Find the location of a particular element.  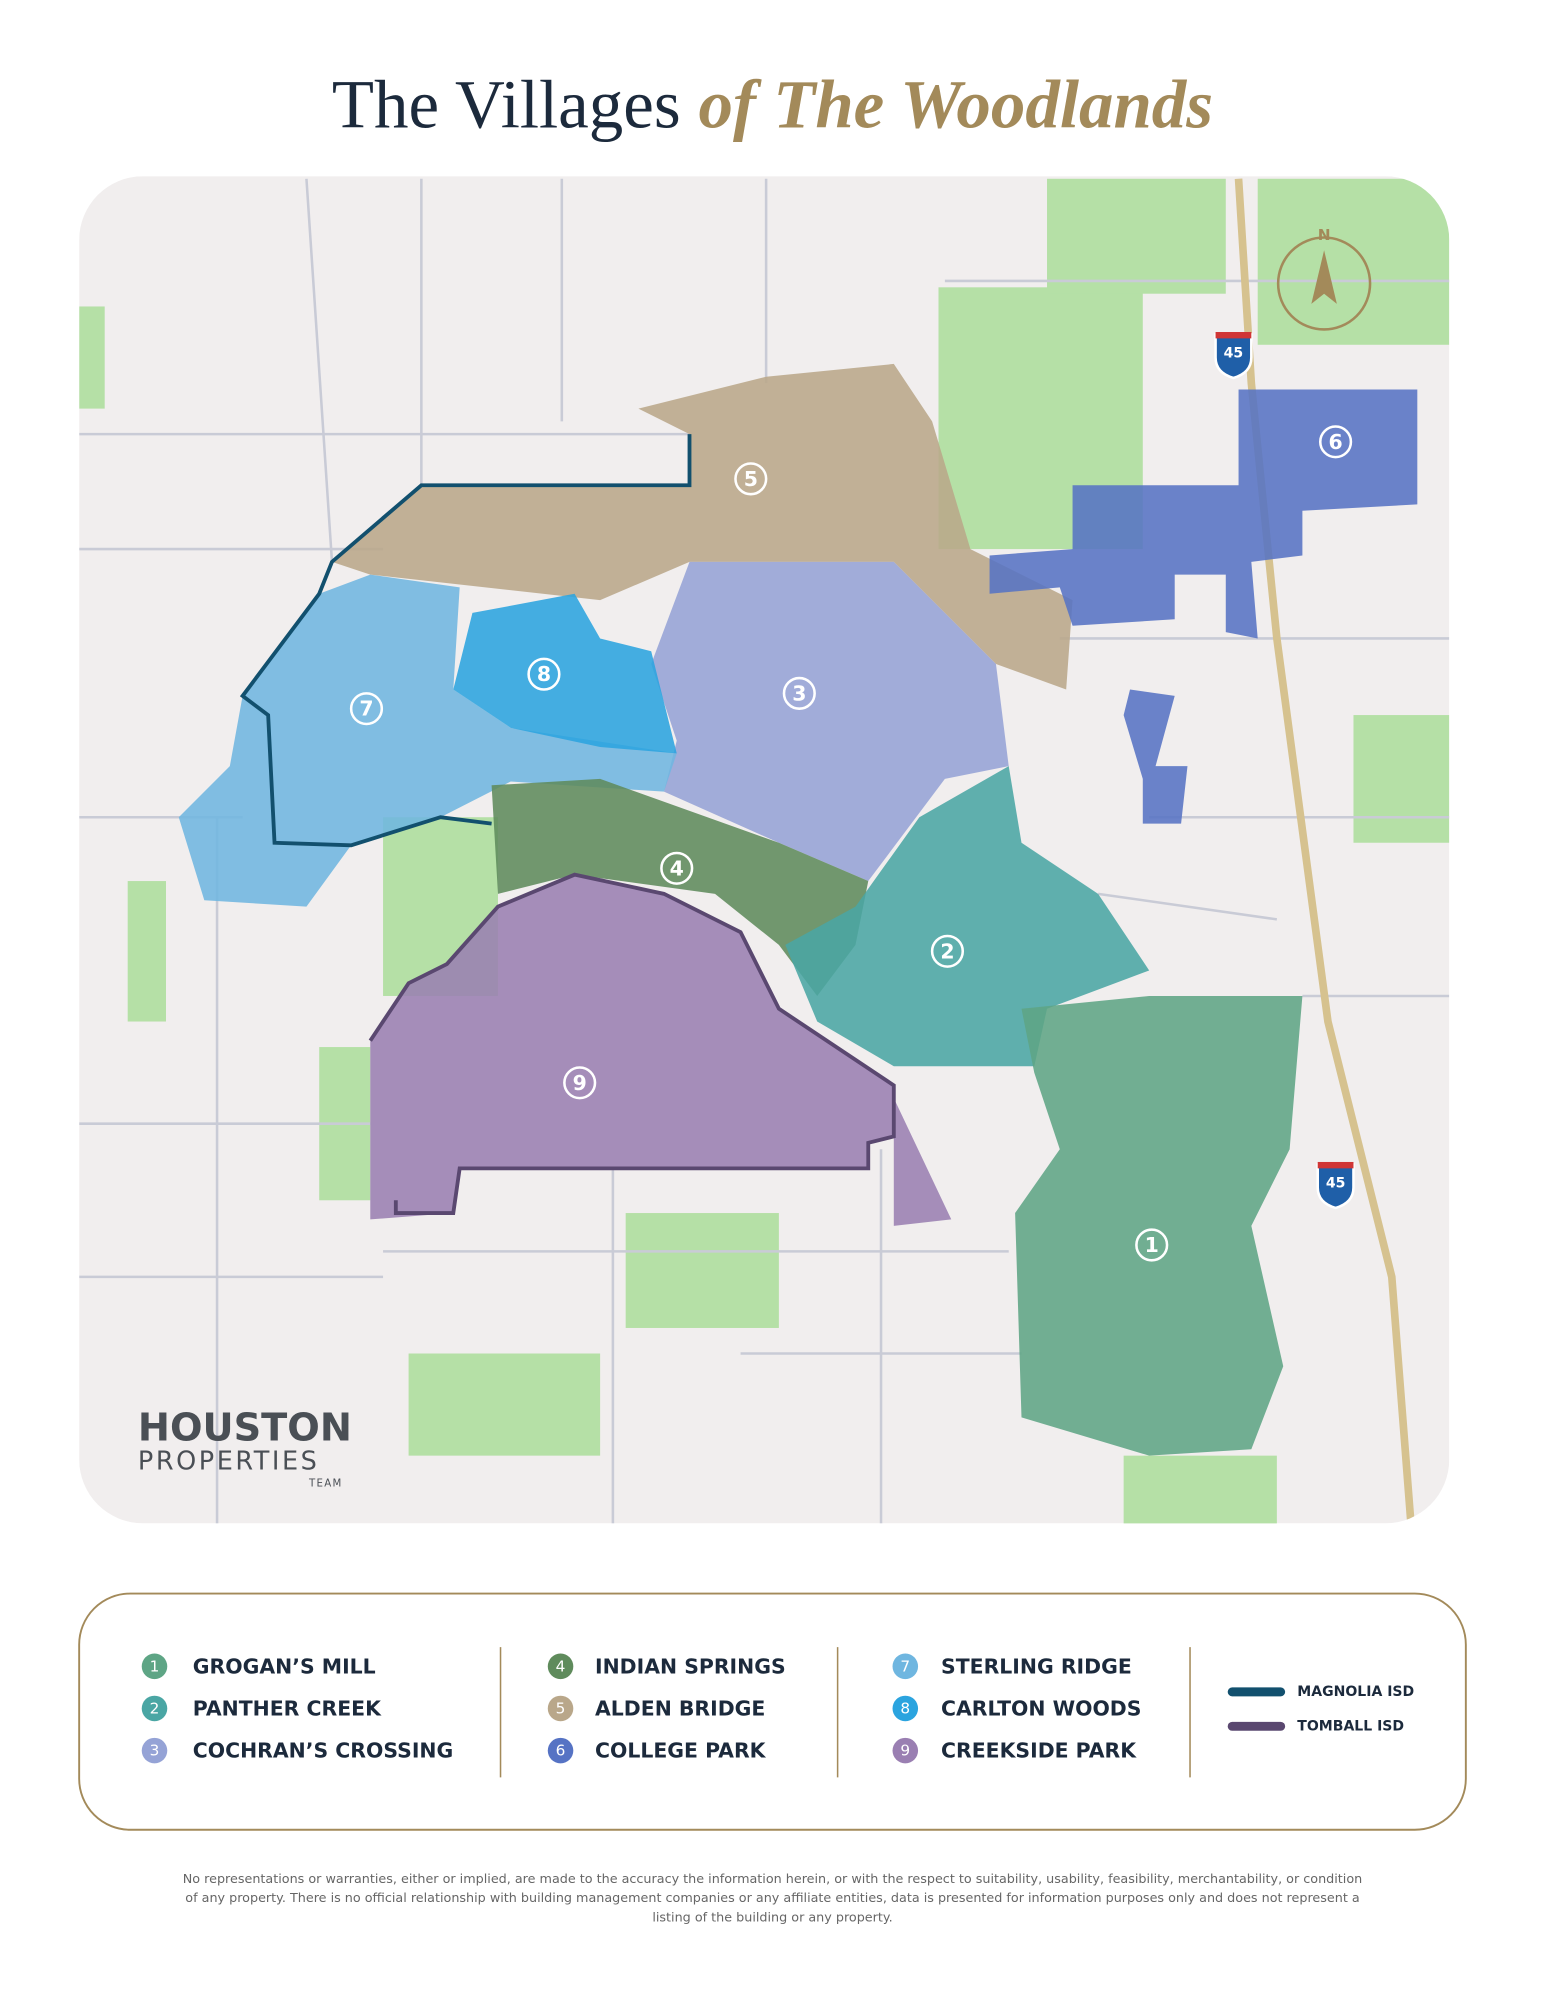

region-cochrans-crossing is located at coordinates (830, 721).